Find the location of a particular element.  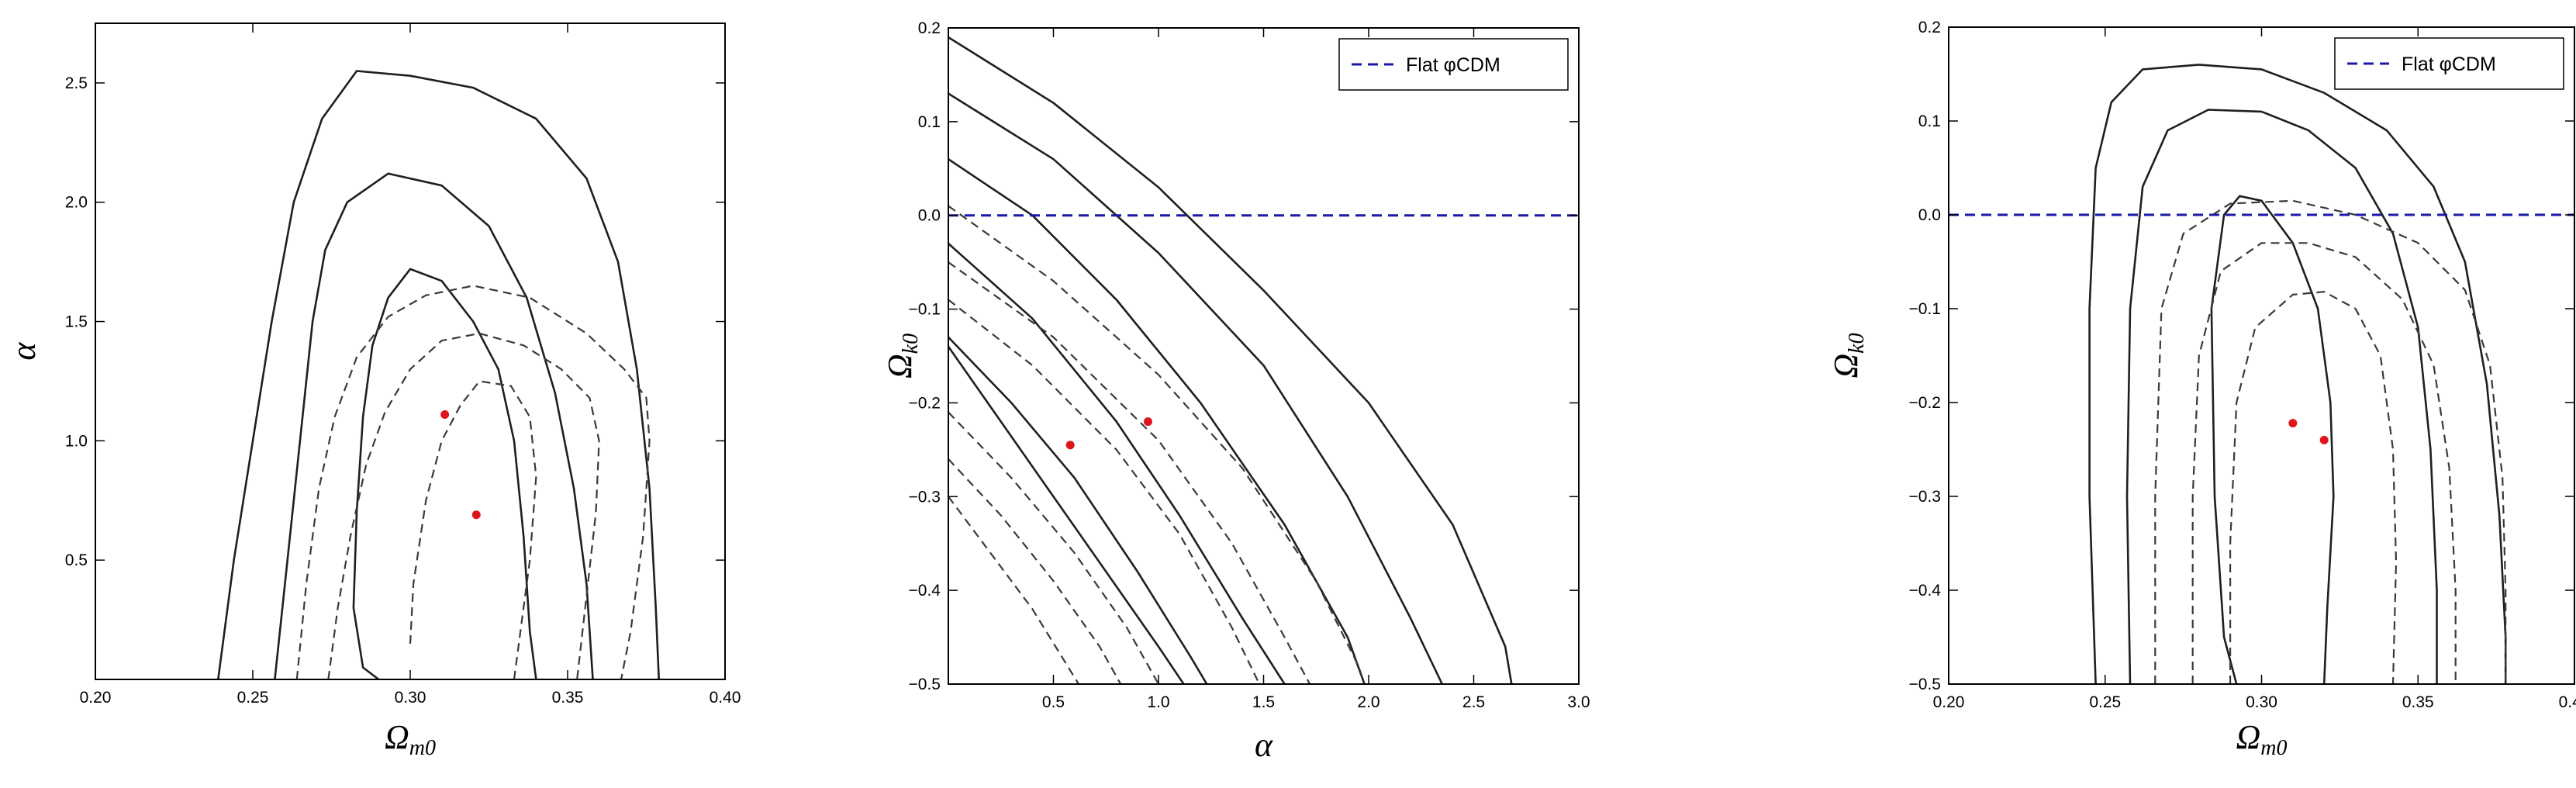

x-tick-label-2: 1.5 is located at coordinates (1263, 702).